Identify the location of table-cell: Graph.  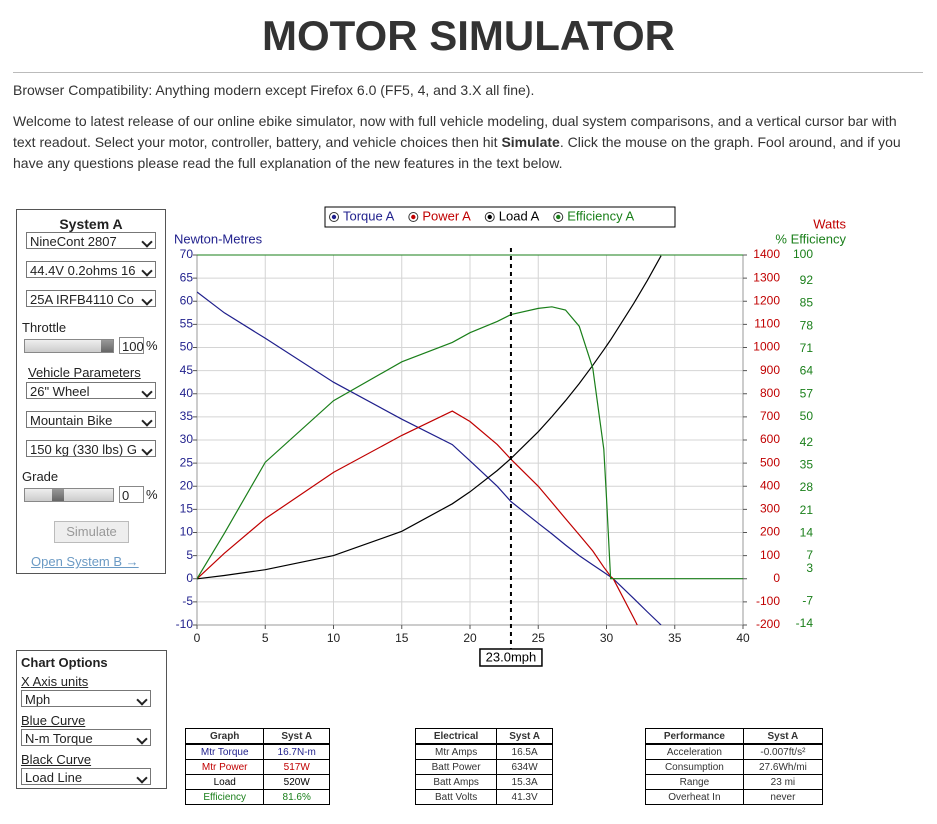
(224, 736).